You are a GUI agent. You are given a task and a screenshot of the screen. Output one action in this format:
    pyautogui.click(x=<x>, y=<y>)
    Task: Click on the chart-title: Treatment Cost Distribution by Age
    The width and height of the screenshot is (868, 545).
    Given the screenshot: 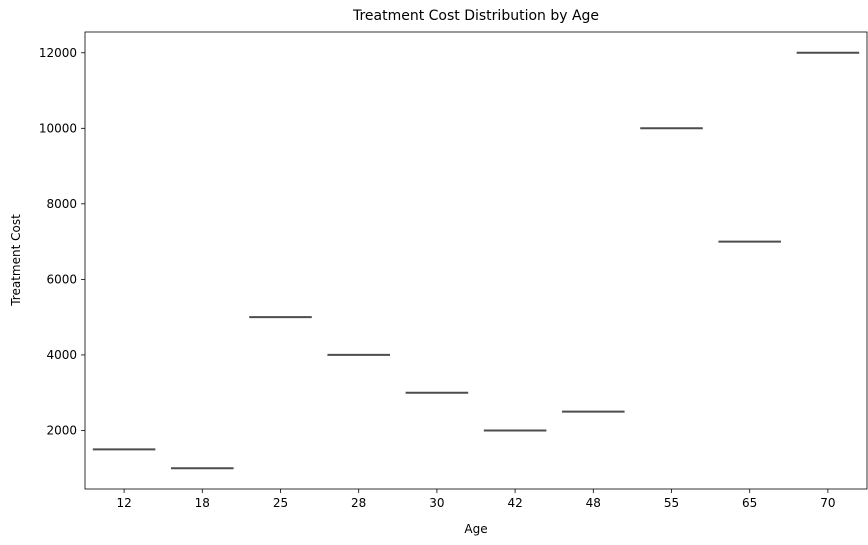 What is the action you would take?
    pyautogui.click(x=475, y=16)
    